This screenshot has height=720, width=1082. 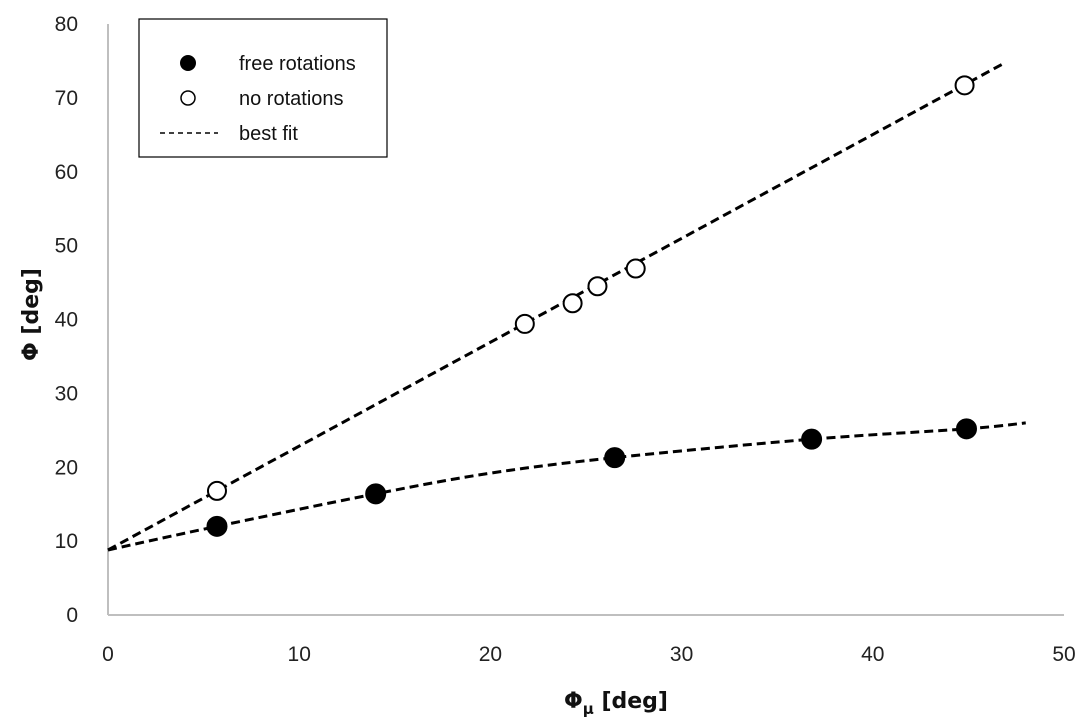 I want to click on y-tick-label: 80, so click(x=66, y=24).